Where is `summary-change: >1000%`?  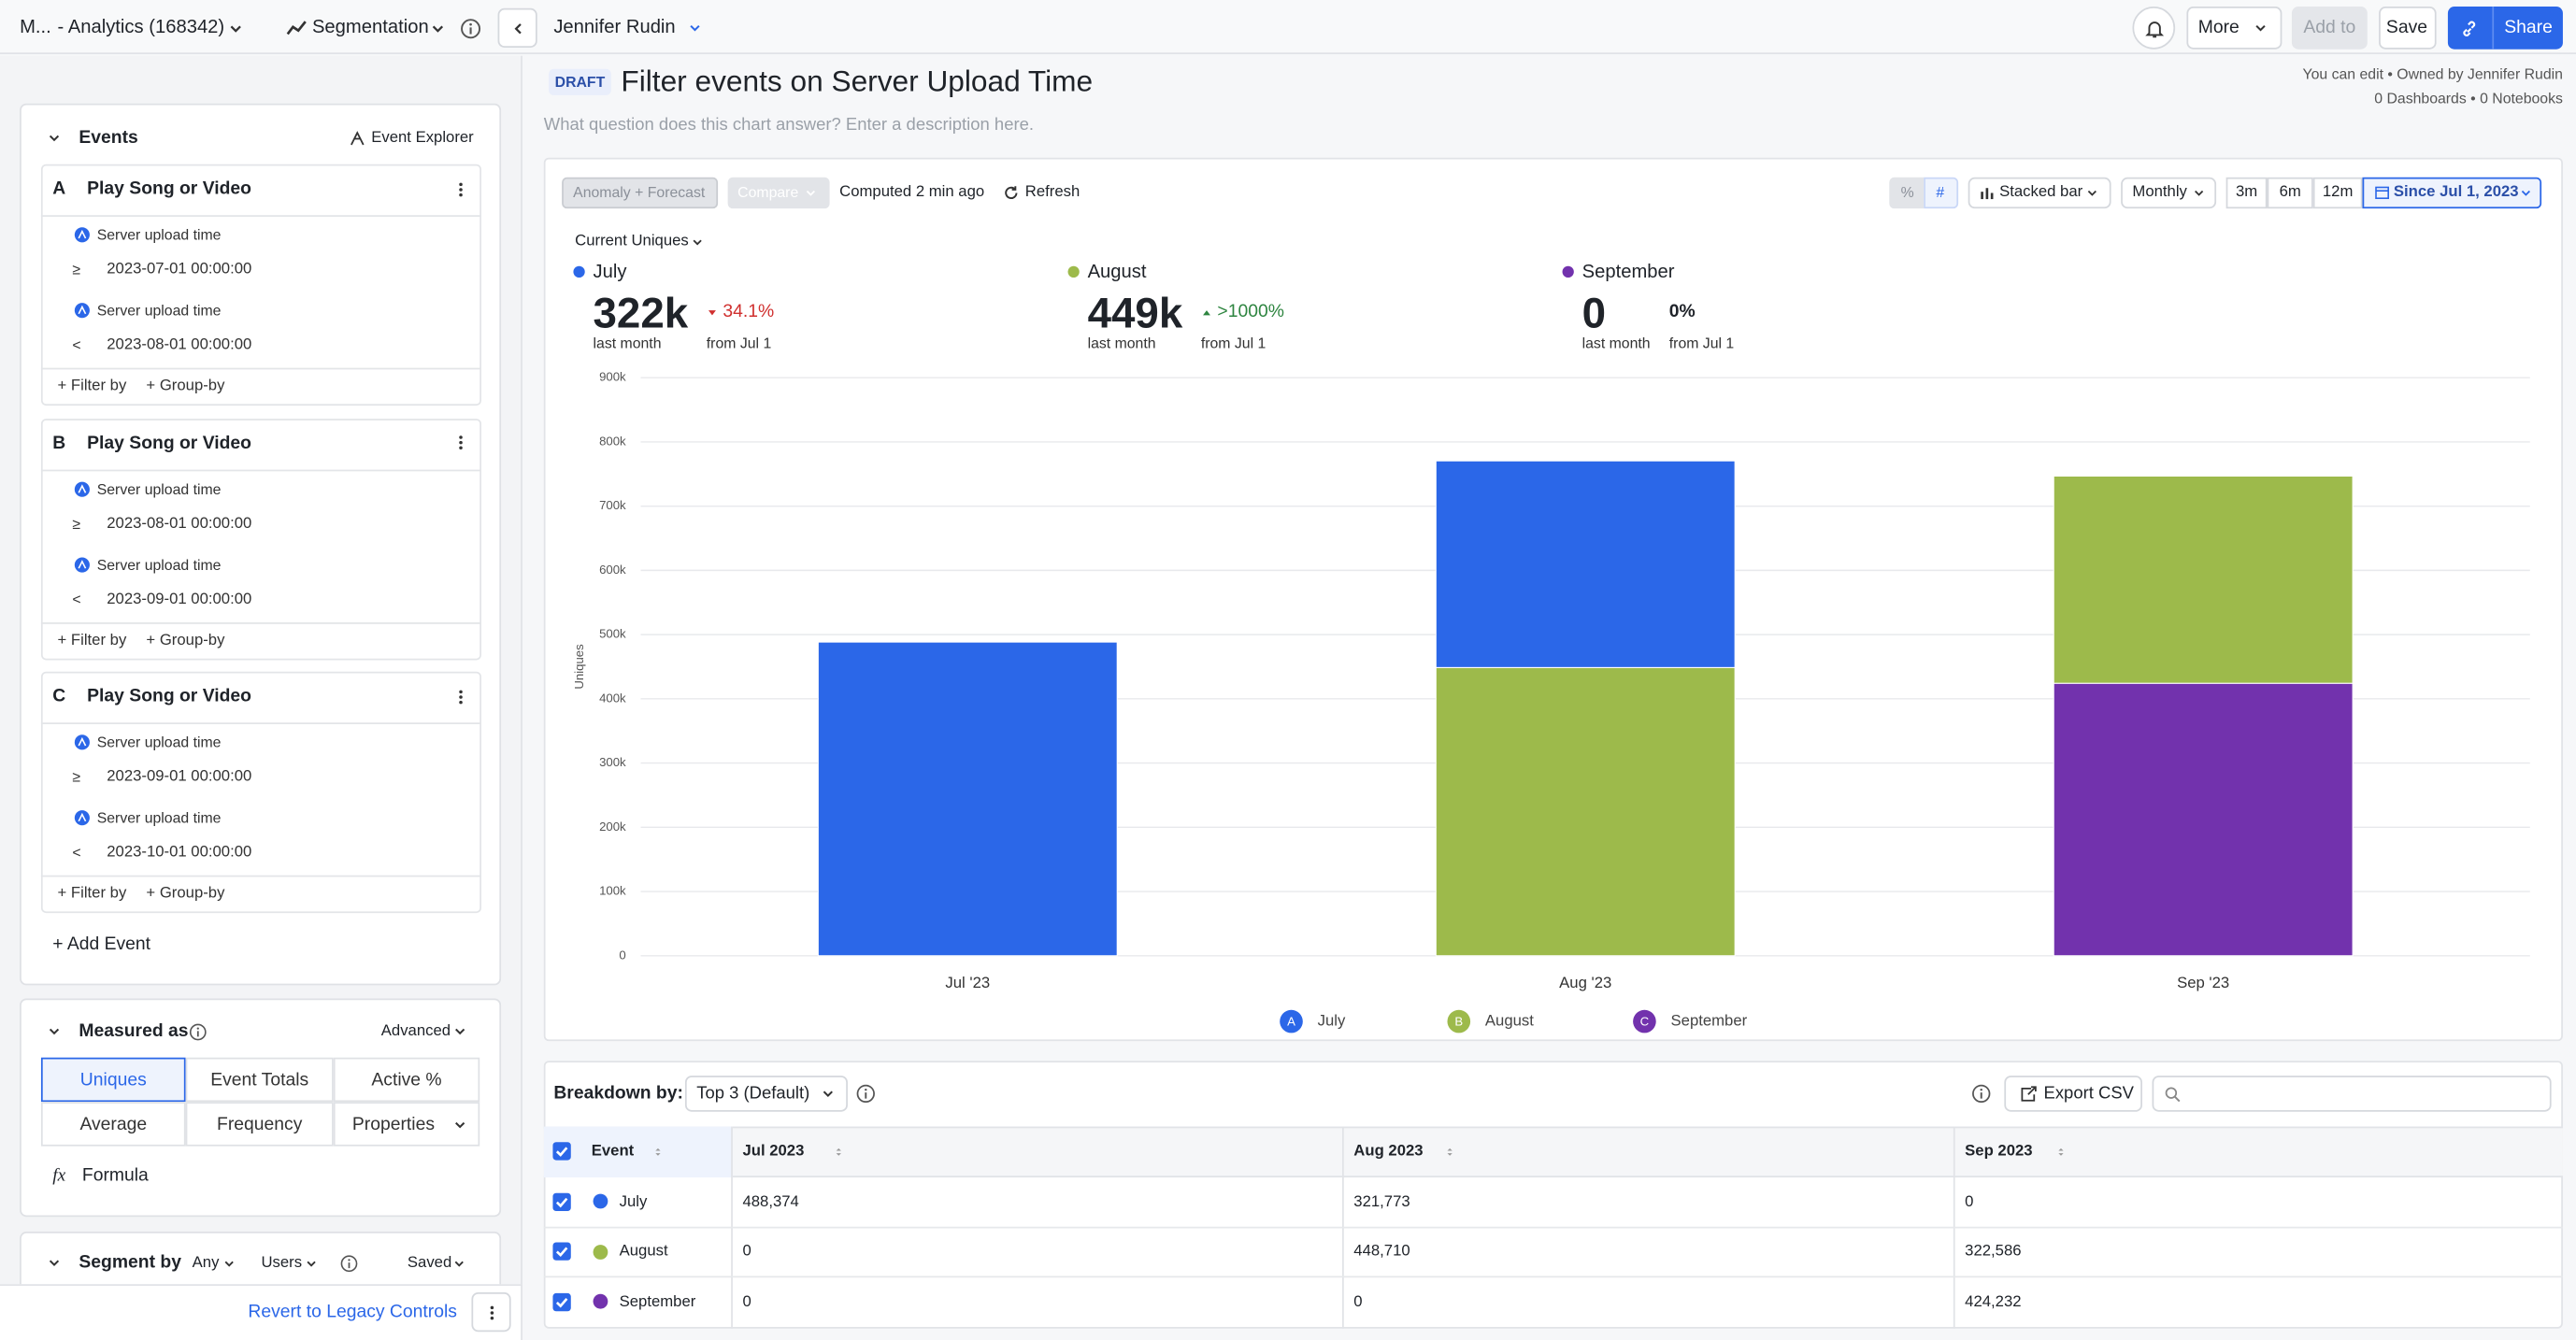 summary-change: >1000% is located at coordinates (1250, 312).